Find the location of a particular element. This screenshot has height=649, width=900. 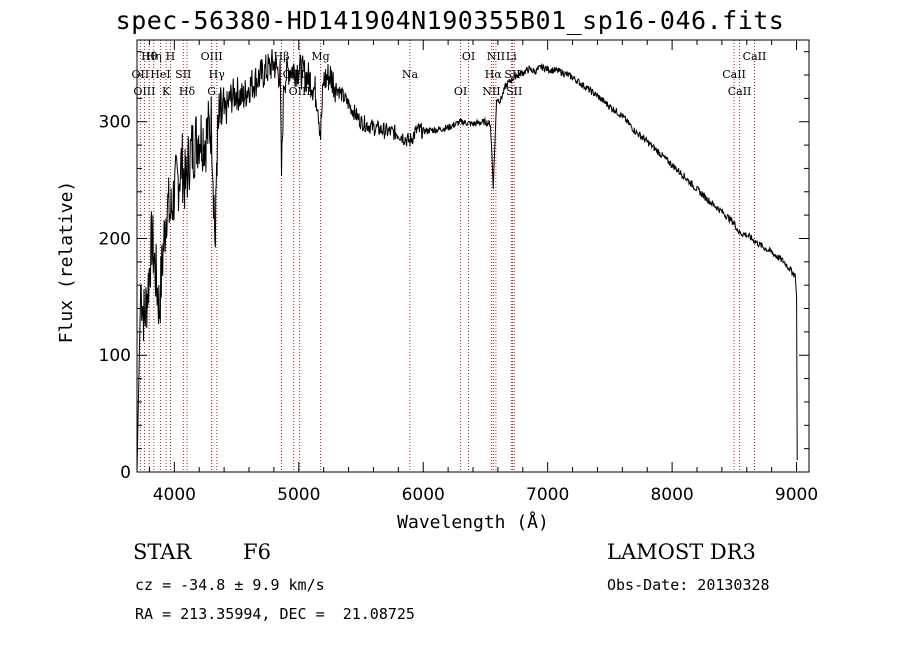

redshift-velocity: cz = -34.8 ± 9.9 km/s is located at coordinates (230, 585).